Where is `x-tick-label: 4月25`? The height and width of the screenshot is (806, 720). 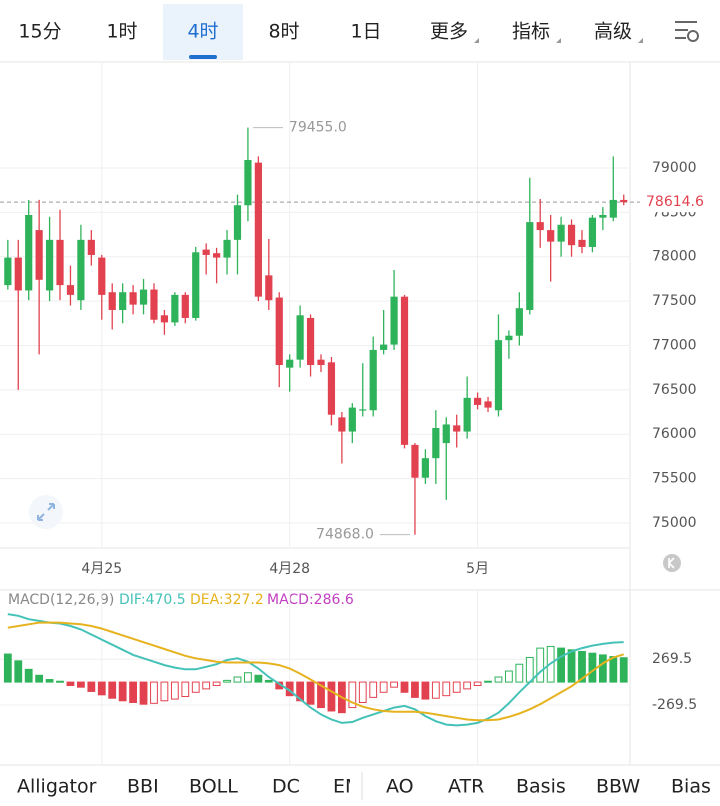 x-tick-label: 4月25 is located at coordinates (101, 569).